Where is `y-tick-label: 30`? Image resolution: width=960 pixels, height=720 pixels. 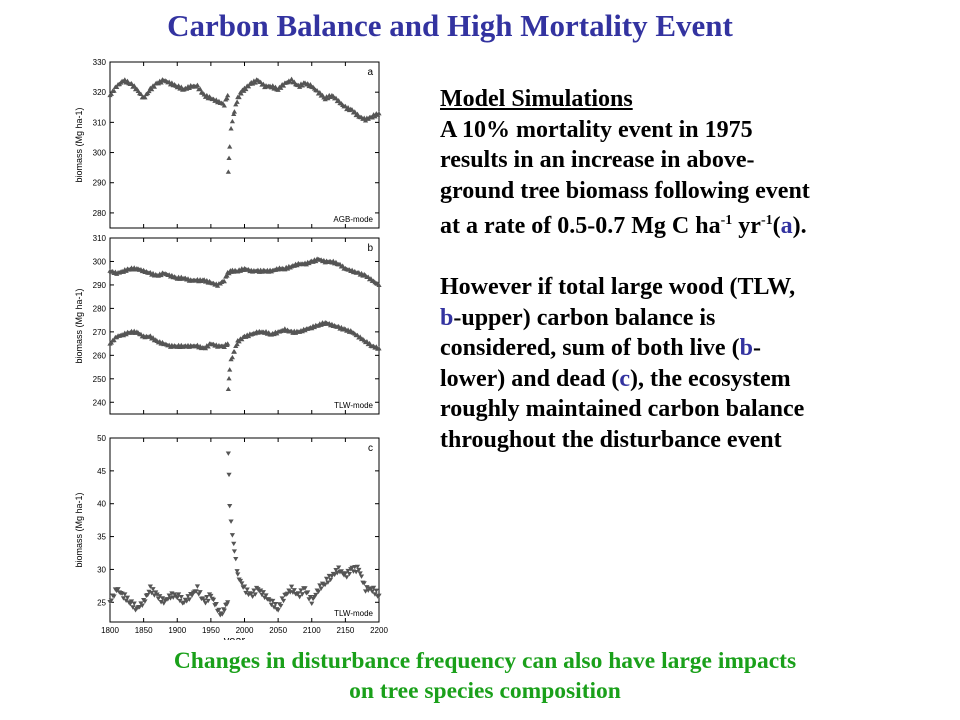
y-tick-label: 30 is located at coordinates (101, 569).